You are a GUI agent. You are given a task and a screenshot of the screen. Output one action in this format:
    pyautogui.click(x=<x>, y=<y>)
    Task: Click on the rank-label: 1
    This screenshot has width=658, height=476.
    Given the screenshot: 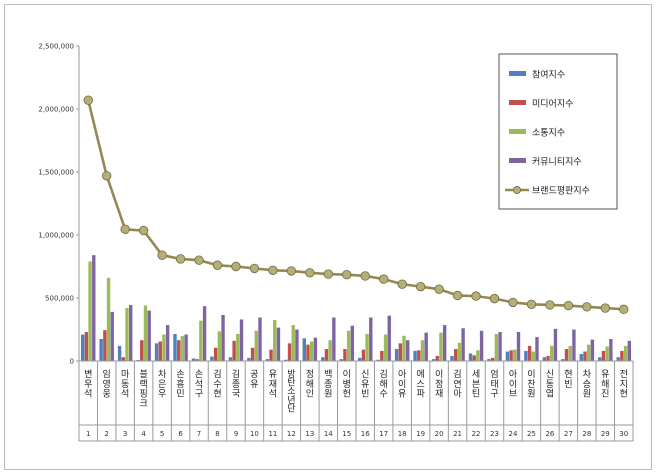 What is the action you would take?
    pyautogui.click(x=88, y=434)
    